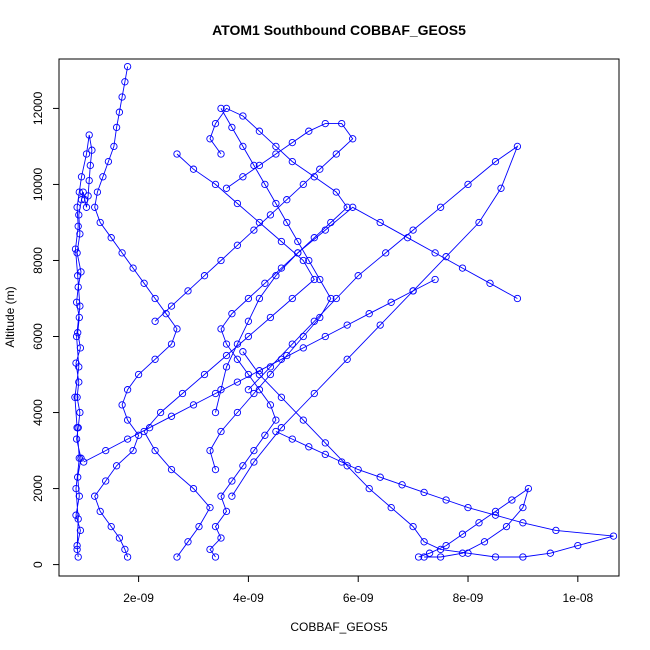  What do you see at coordinates (10, 316) in the screenshot?
I see `y-axis-label: Altitude (m)` at bounding box center [10, 316].